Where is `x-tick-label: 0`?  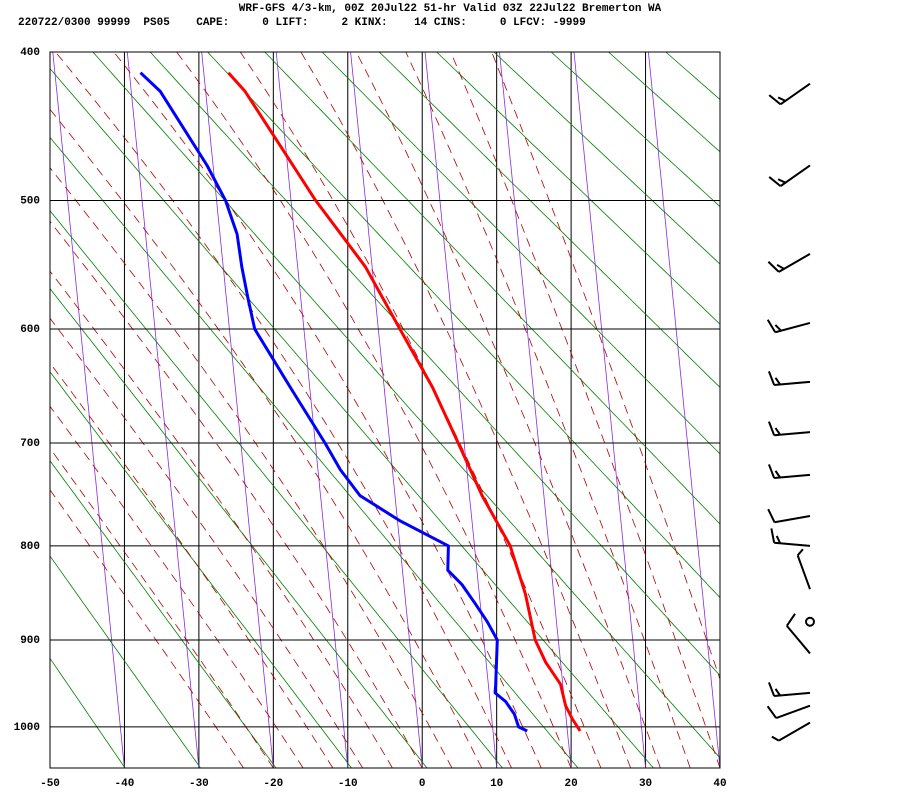
x-tick-label: 0 is located at coordinates (422, 784).